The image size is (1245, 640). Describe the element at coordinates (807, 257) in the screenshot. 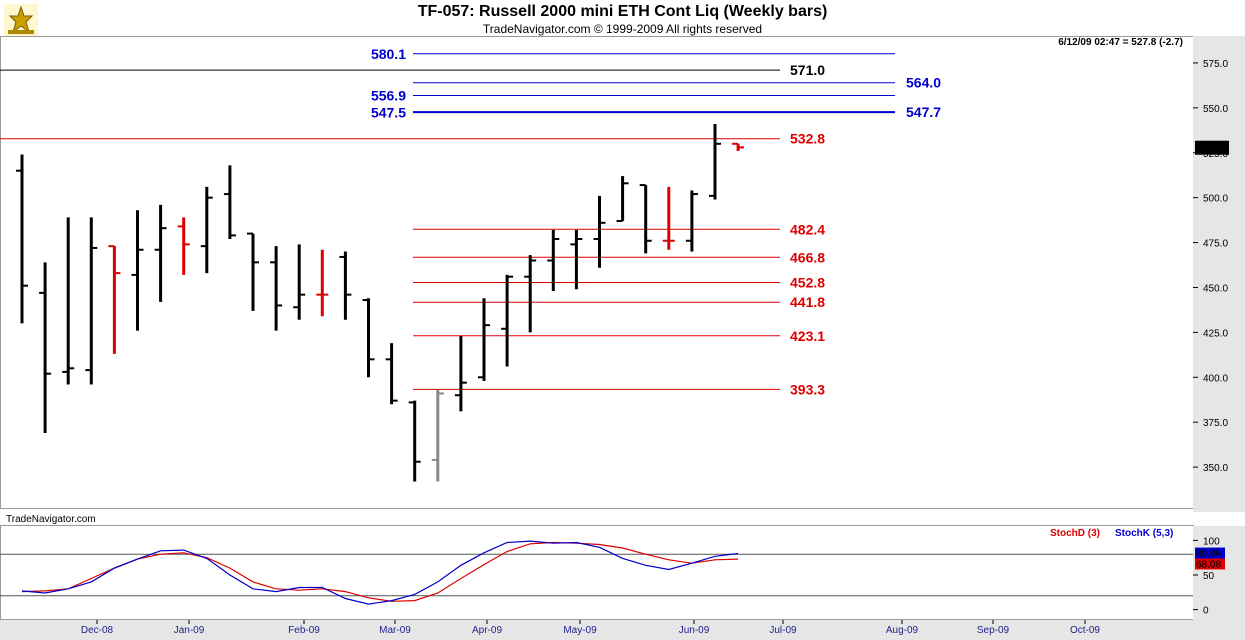

I see `level-label-466-8: 466.8` at that location.